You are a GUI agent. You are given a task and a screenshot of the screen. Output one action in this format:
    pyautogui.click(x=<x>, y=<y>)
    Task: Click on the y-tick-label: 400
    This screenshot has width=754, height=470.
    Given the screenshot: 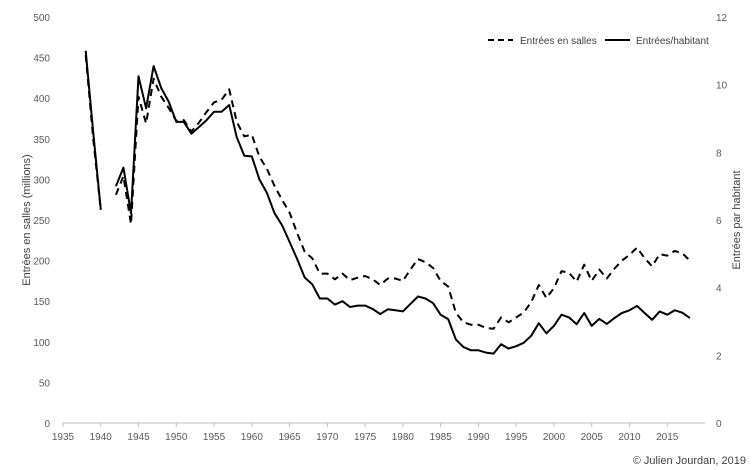 What is the action you would take?
    pyautogui.click(x=41, y=99)
    